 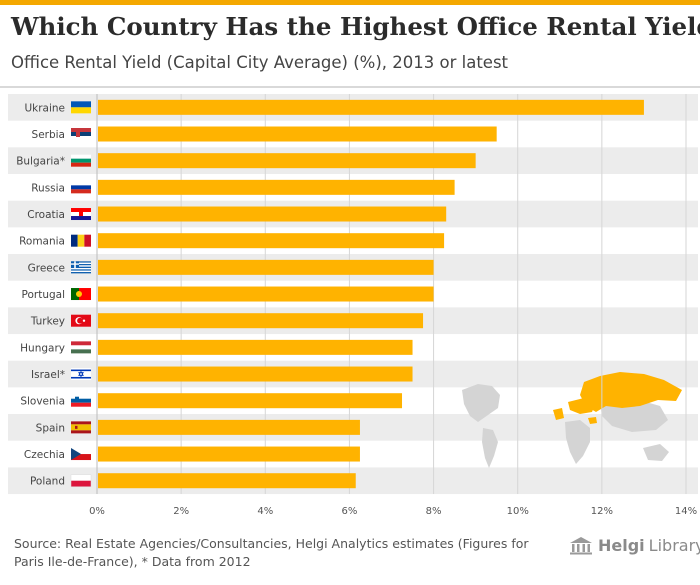 I want to click on category-label: Greece, so click(x=46, y=268).